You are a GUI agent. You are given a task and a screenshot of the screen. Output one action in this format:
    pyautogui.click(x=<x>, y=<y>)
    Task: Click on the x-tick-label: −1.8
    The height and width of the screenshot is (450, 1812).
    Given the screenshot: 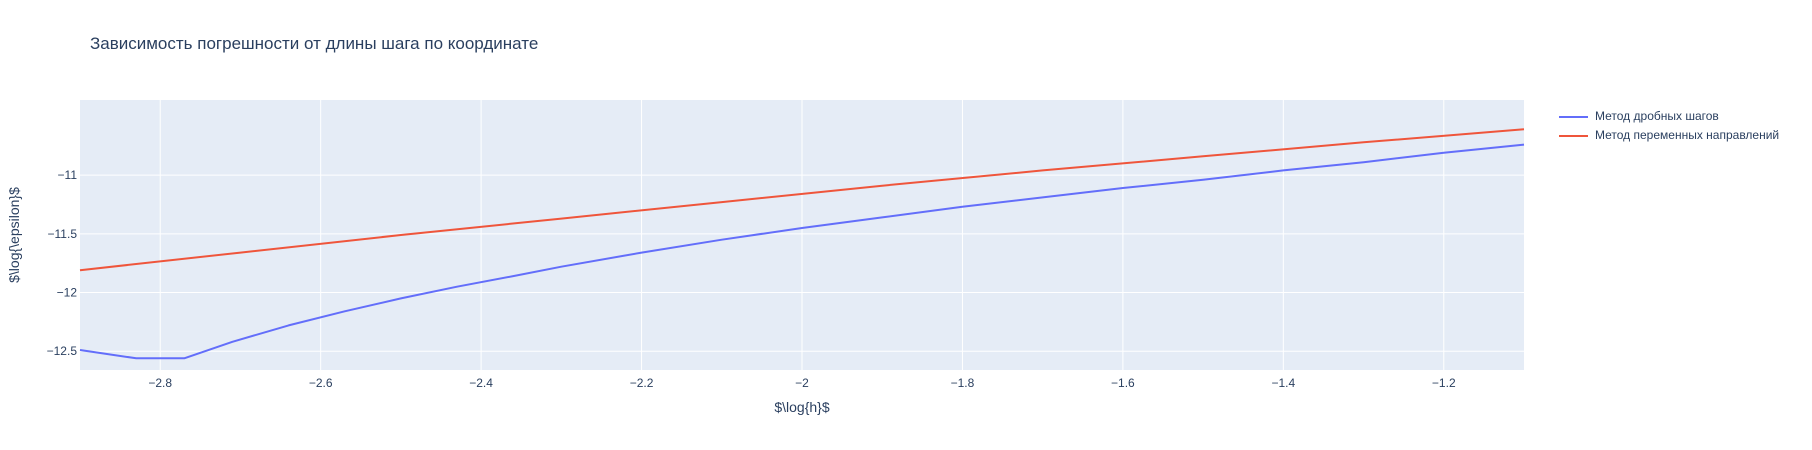 What is the action you would take?
    pyautogui.click(x=963, y=383)
    